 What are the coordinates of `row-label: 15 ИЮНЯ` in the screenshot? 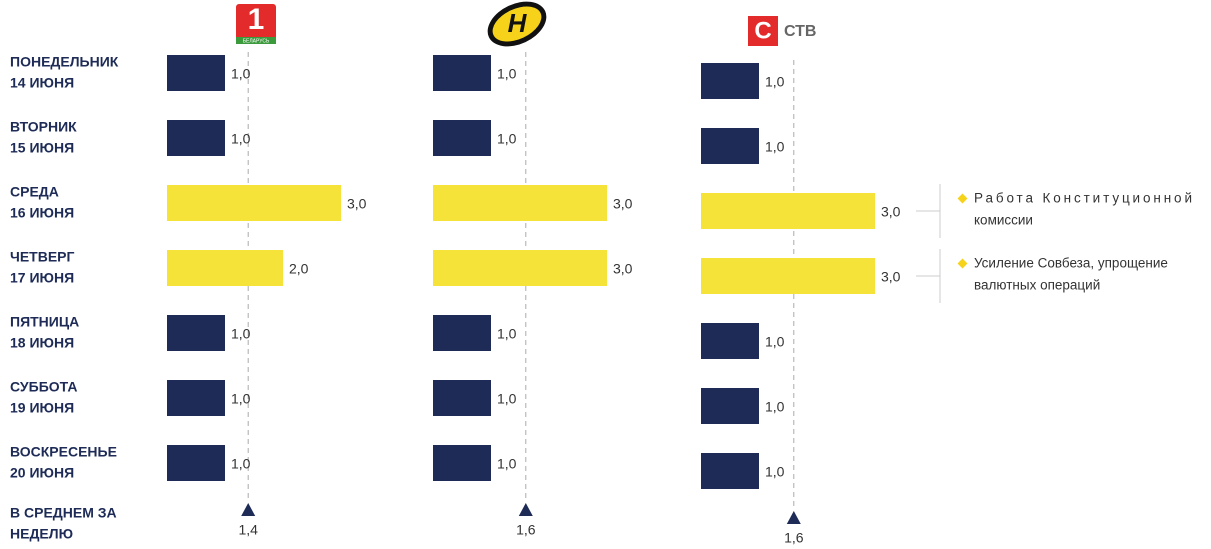 It's located at (42, 148).